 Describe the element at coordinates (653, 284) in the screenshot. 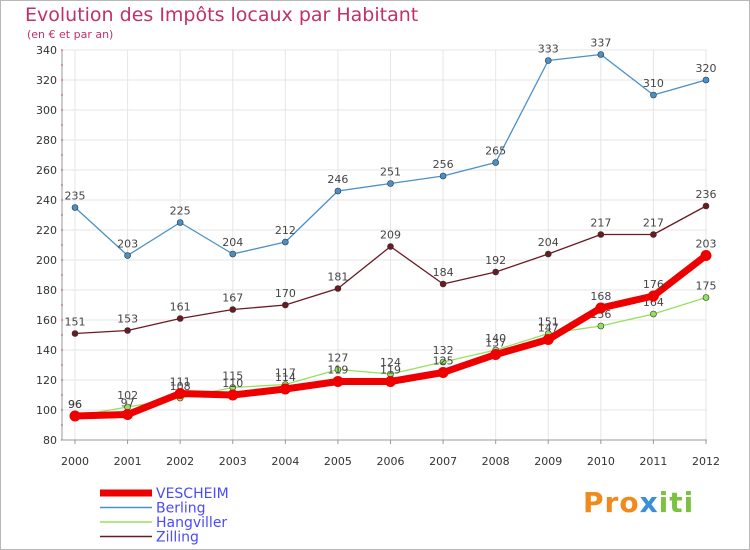

I see `vescheim-data-label: 176` at that location.